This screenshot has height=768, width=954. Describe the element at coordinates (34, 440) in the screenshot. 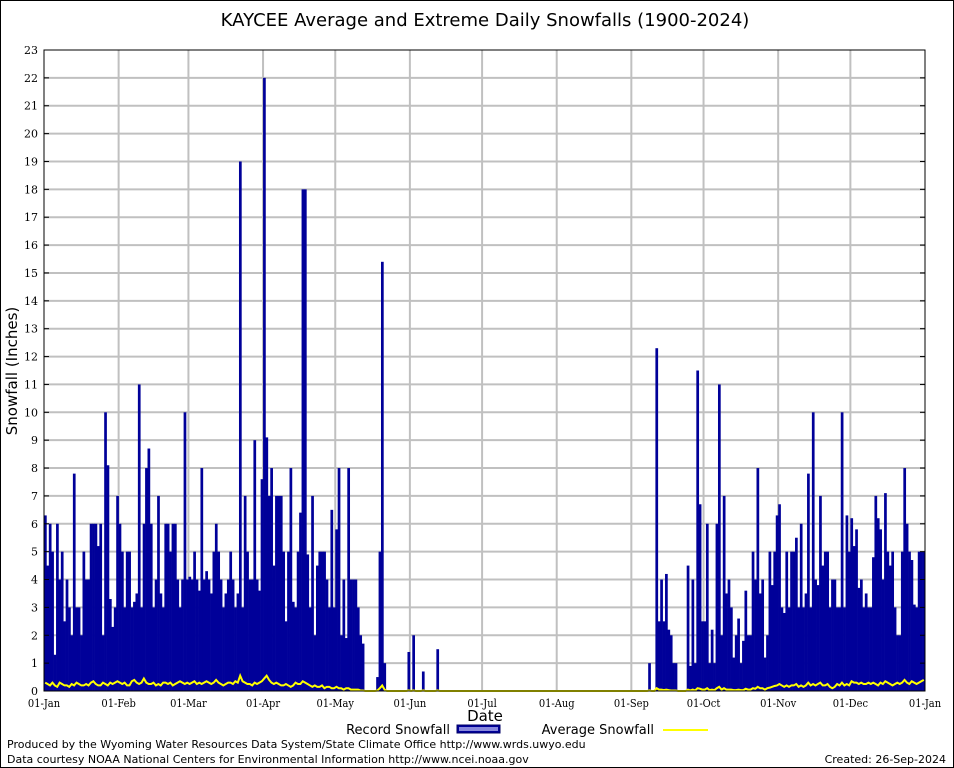

I see `y-tick-label: 9` at that location.